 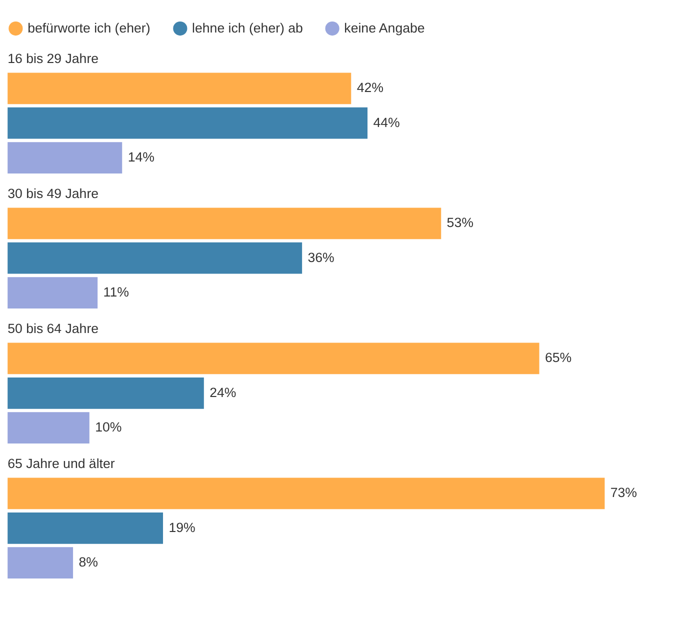 I want to click on data-label: 19%, so click(x=182, y=527).